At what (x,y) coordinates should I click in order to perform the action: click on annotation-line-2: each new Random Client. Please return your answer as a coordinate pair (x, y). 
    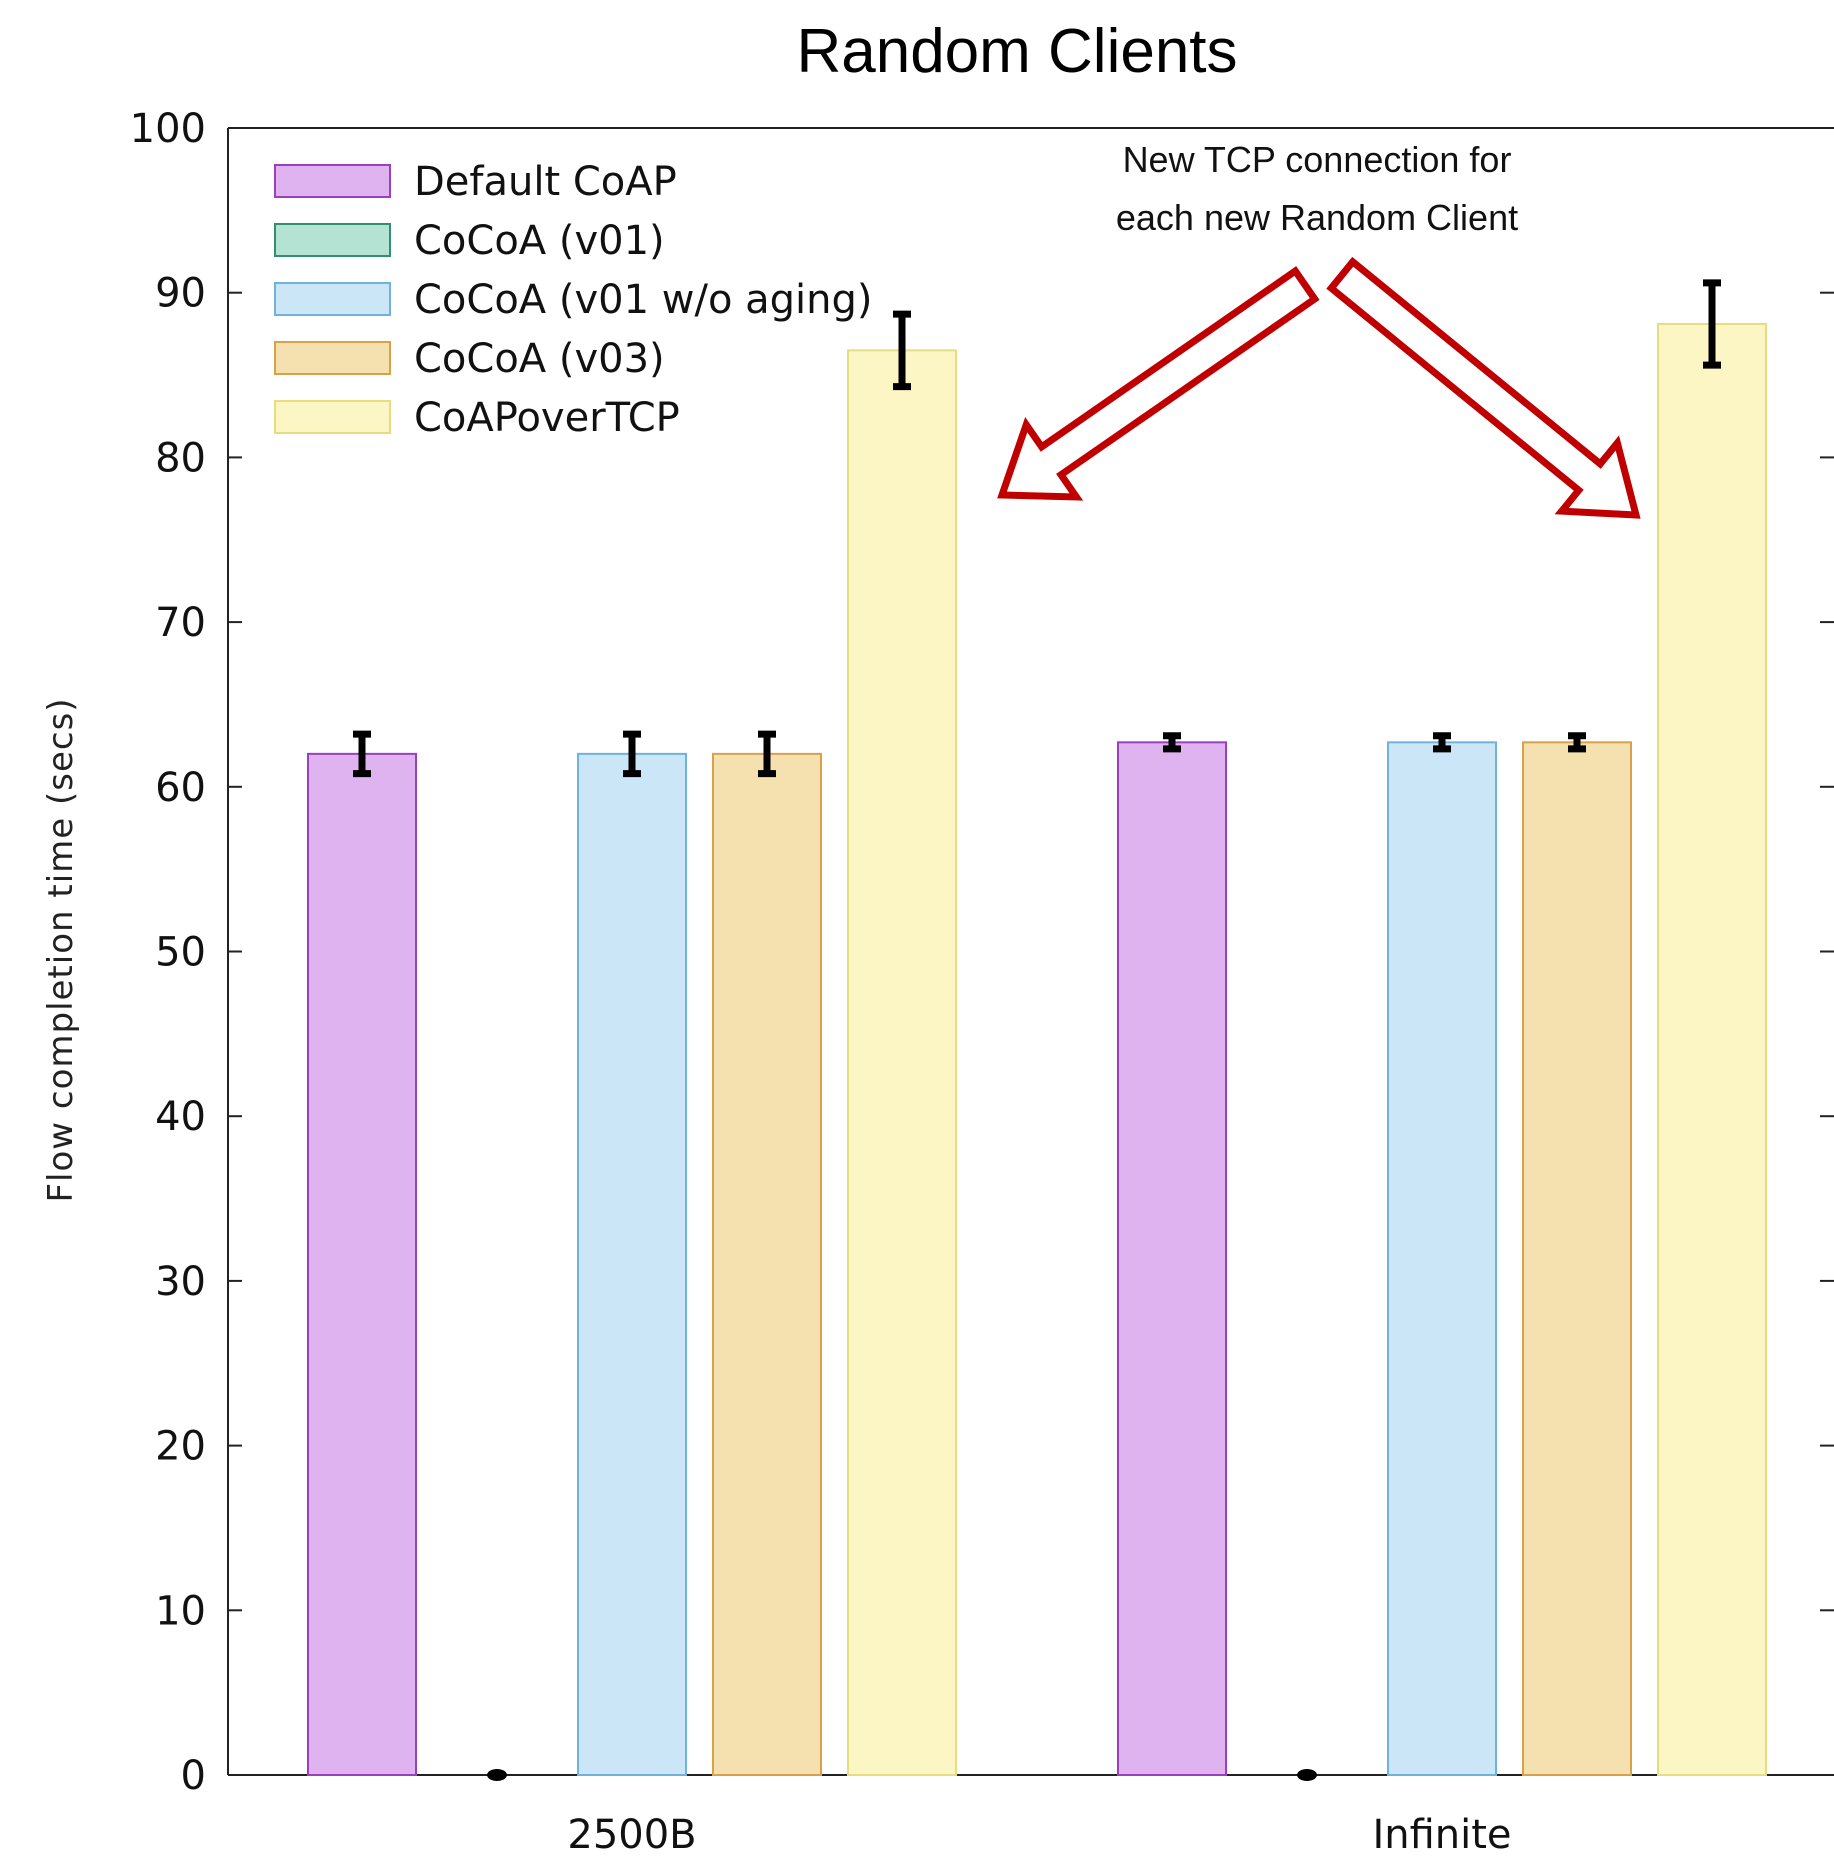
    Looking at the image, I should click on (1317, 217).